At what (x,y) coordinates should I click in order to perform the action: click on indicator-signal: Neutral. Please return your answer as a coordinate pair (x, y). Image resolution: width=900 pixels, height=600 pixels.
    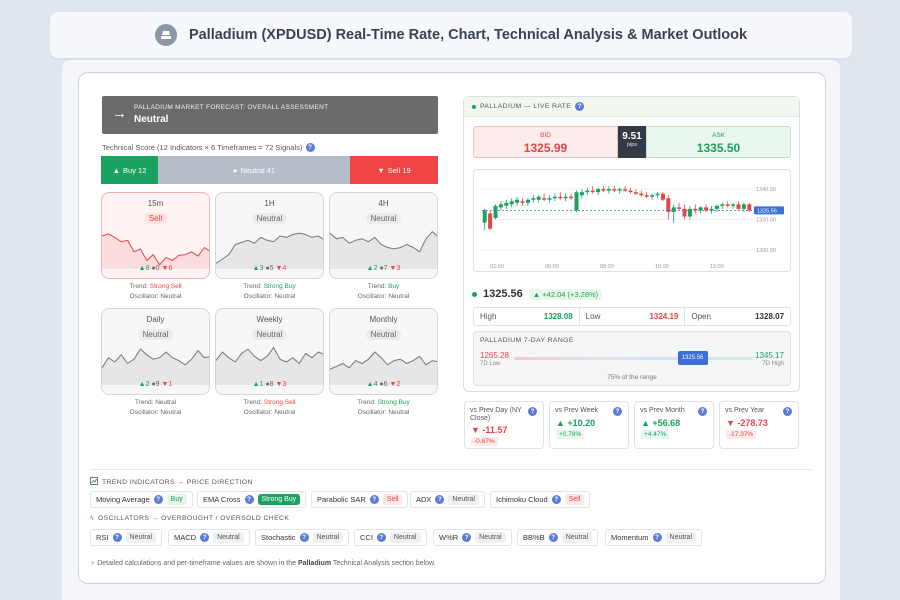
    Looking at the image, I should click on (577, 537).